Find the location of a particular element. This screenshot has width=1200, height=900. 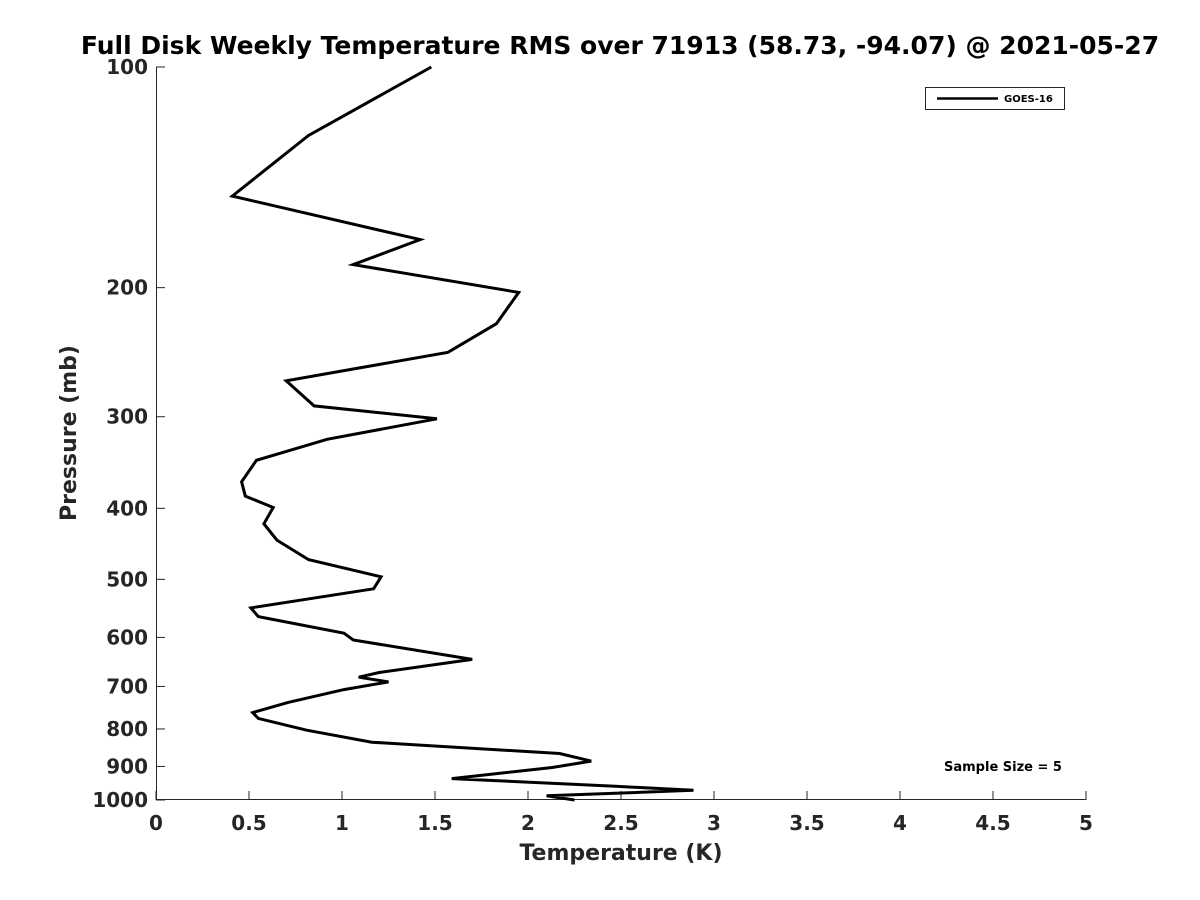

y-tick-label: 1000 is located at coordinates (120, 800).